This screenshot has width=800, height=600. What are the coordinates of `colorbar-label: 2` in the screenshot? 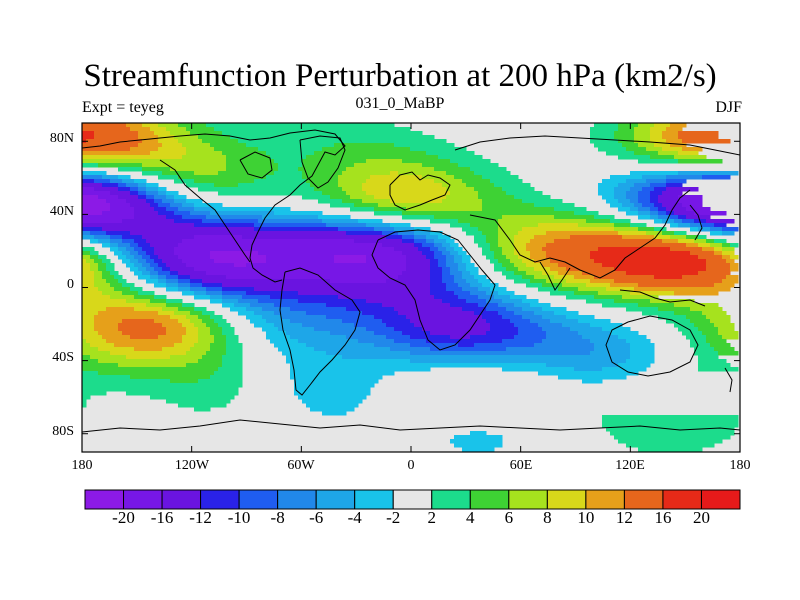 It's located at (432, 517).